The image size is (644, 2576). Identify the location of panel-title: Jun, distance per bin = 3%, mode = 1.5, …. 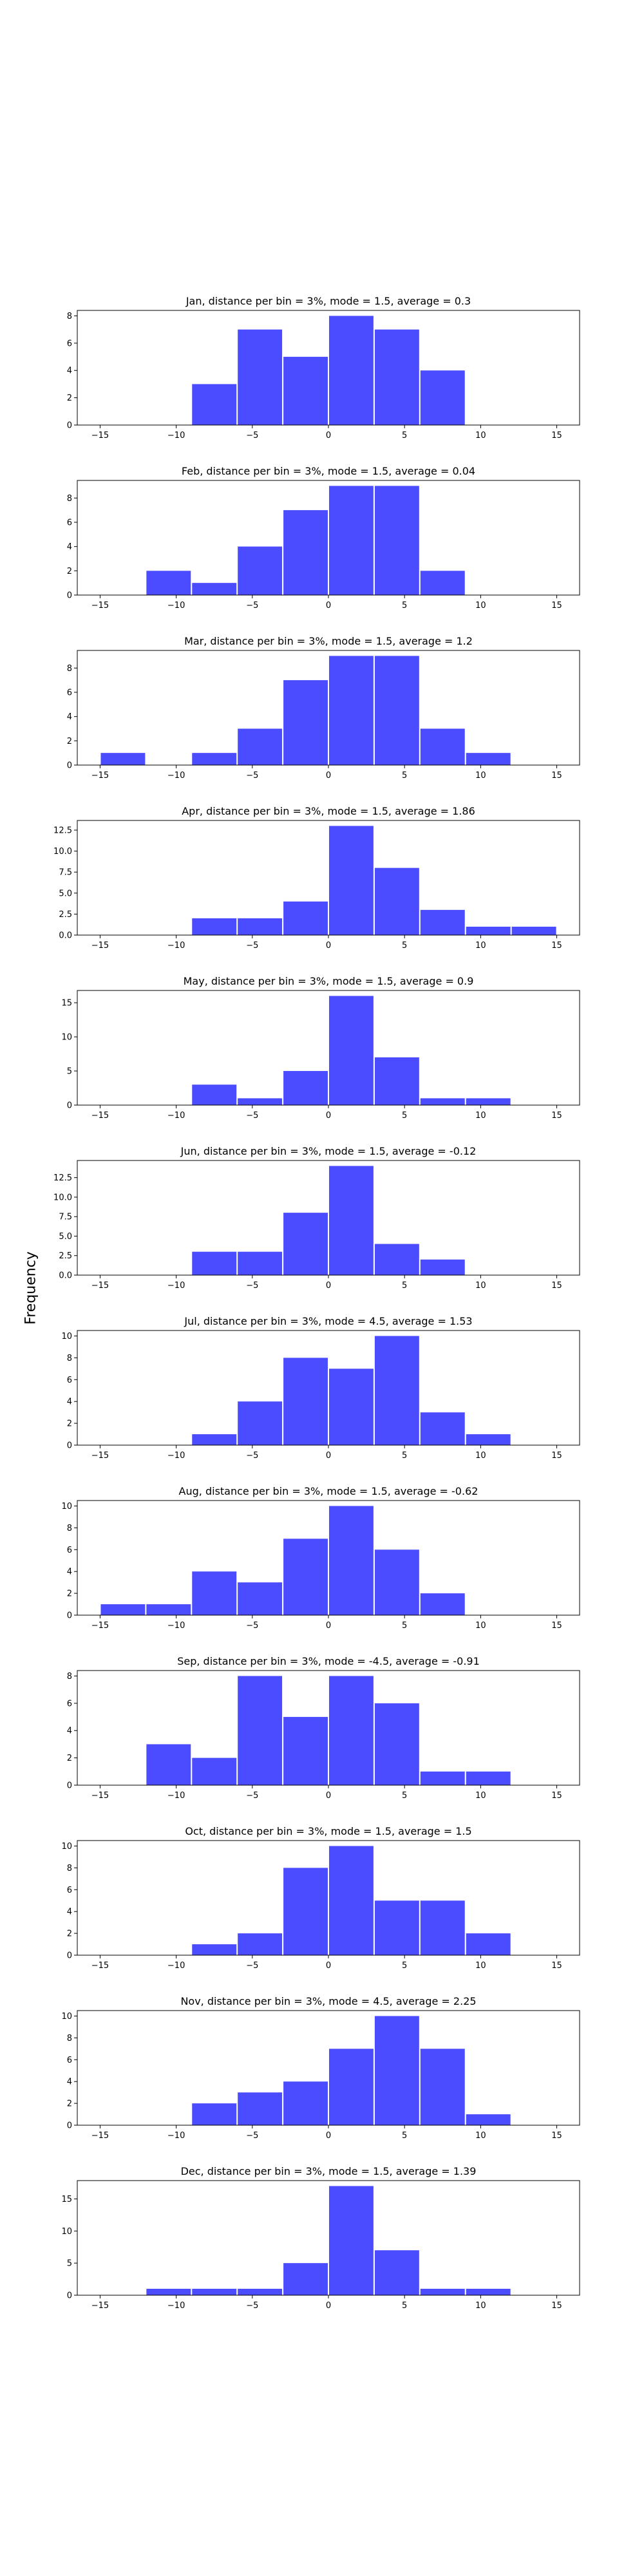
(328, 1151).